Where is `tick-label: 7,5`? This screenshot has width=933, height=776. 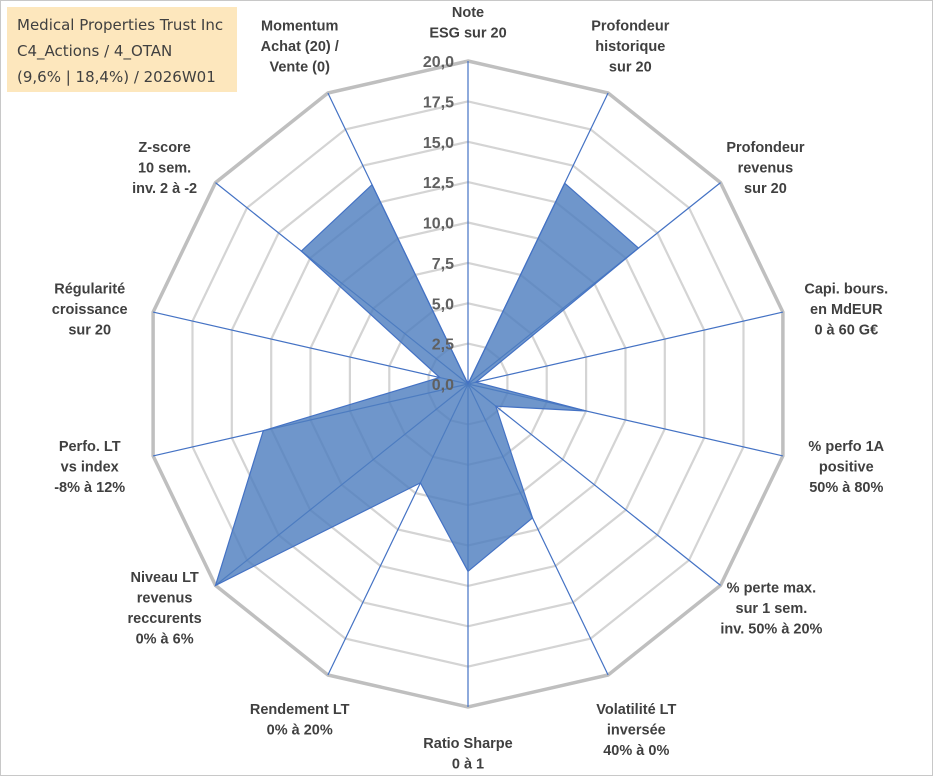
tick-label: 7,5 is located at coordinates (443, 264).